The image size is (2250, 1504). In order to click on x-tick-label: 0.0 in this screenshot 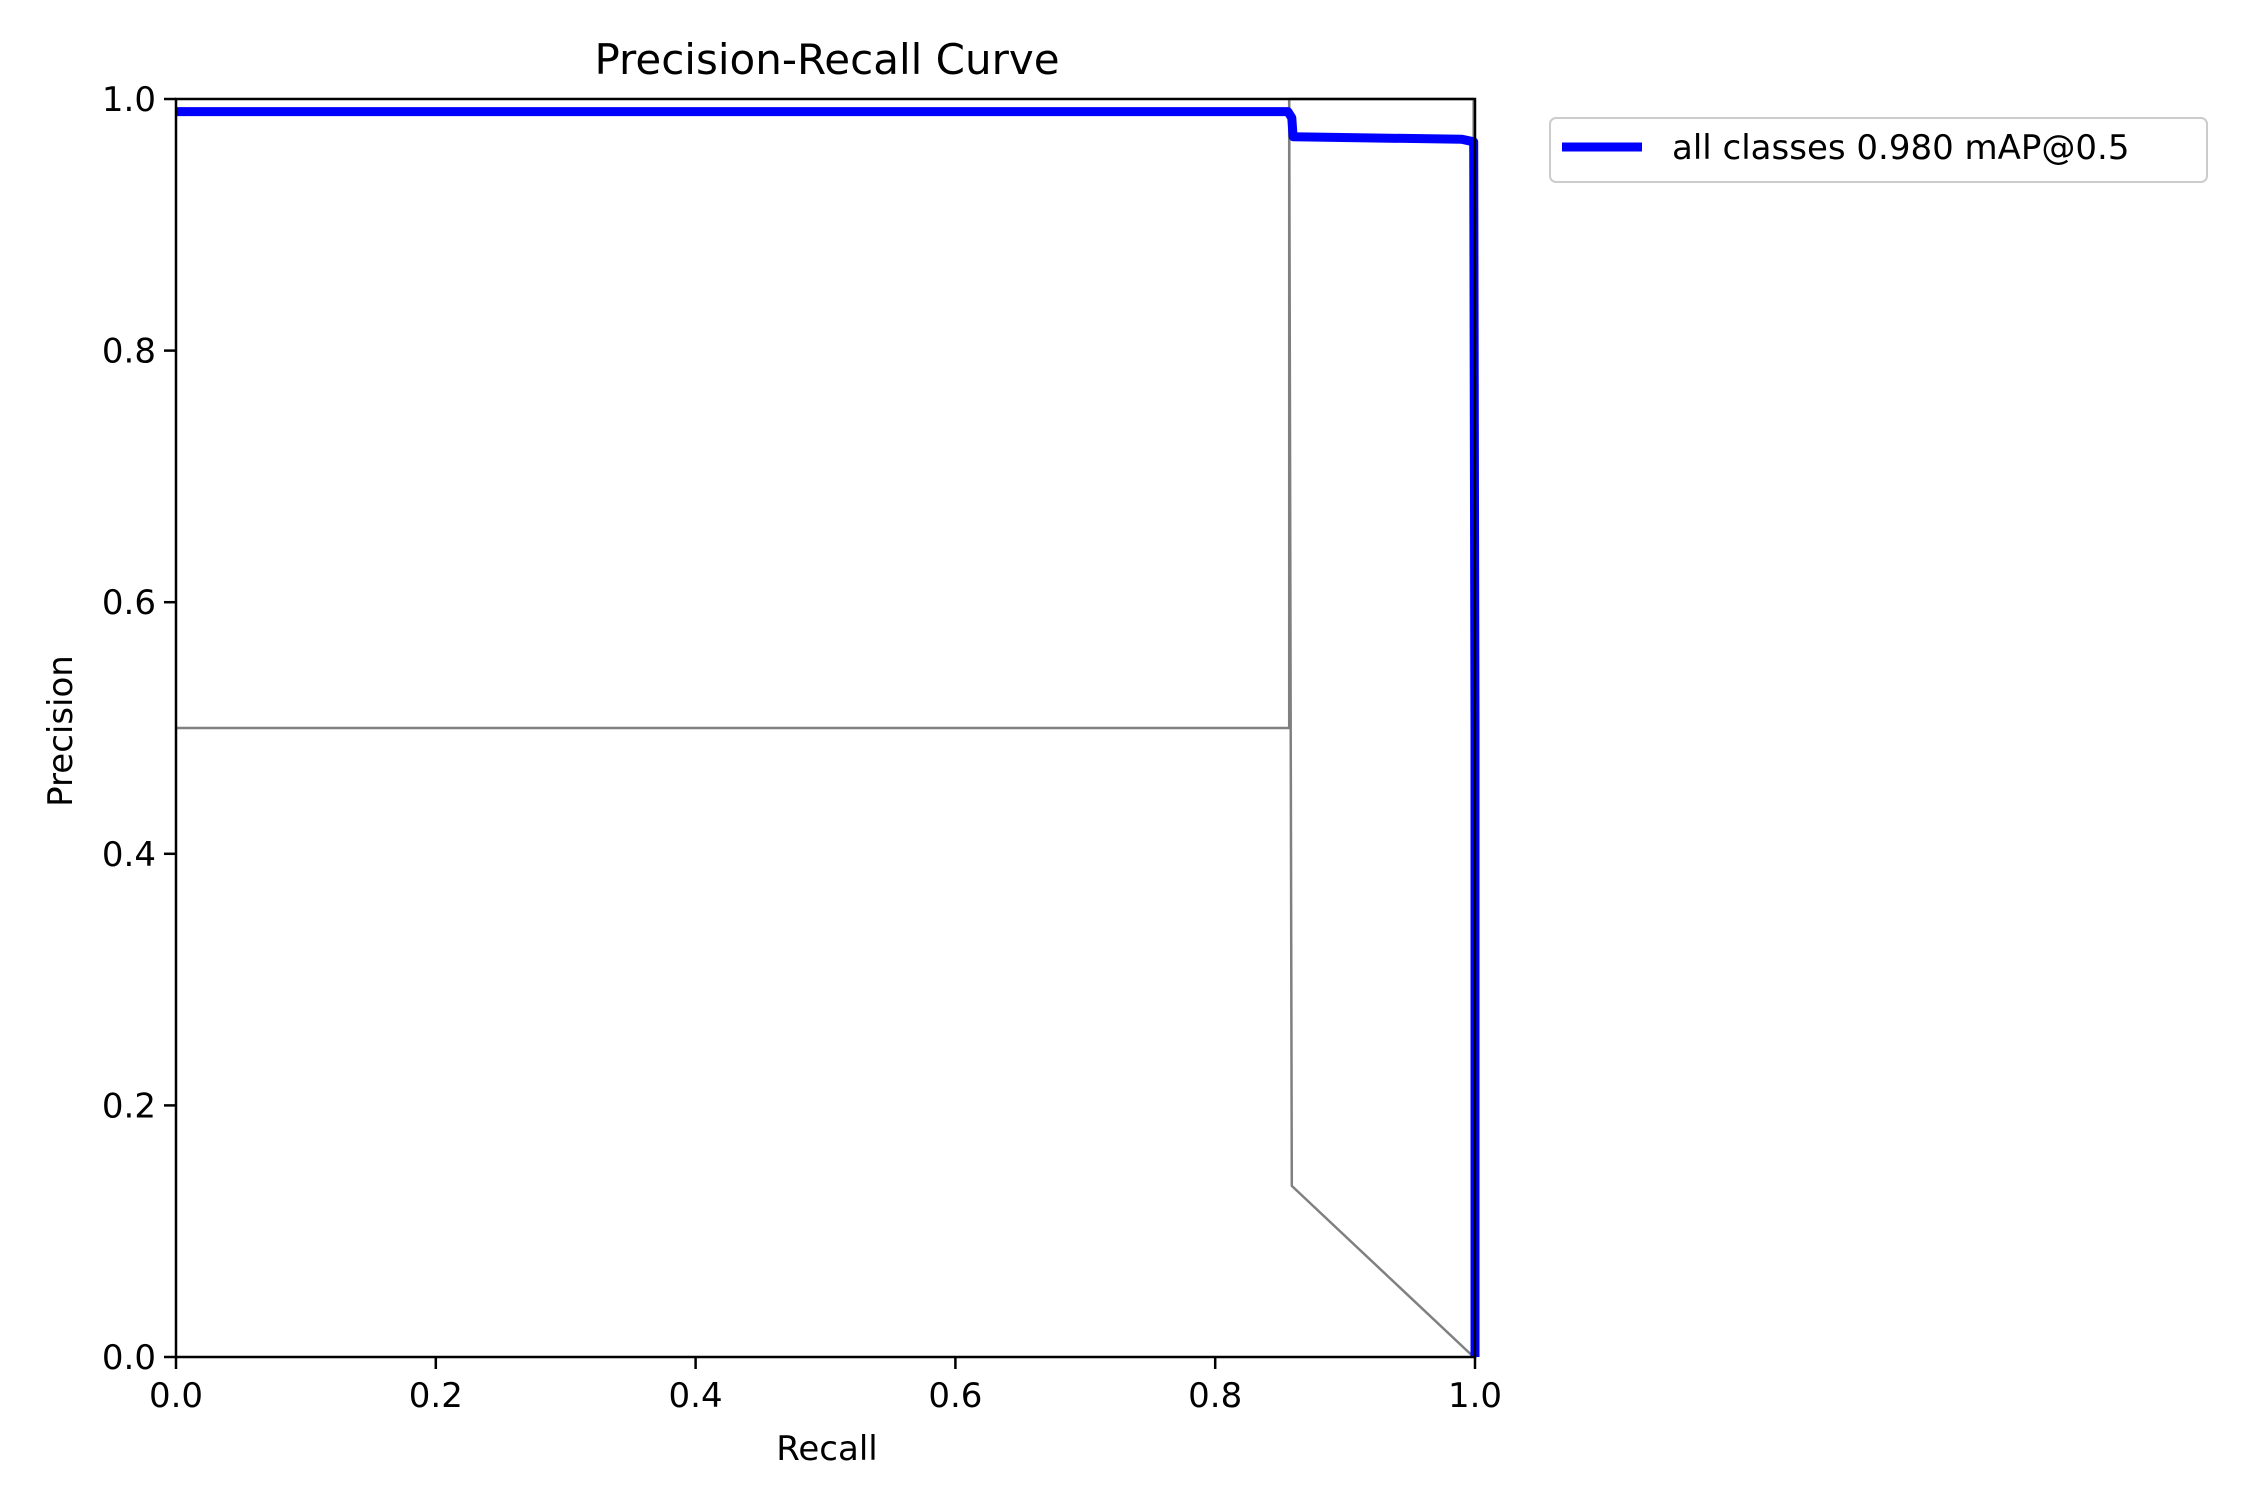, I will do `click(176, 1396)`.